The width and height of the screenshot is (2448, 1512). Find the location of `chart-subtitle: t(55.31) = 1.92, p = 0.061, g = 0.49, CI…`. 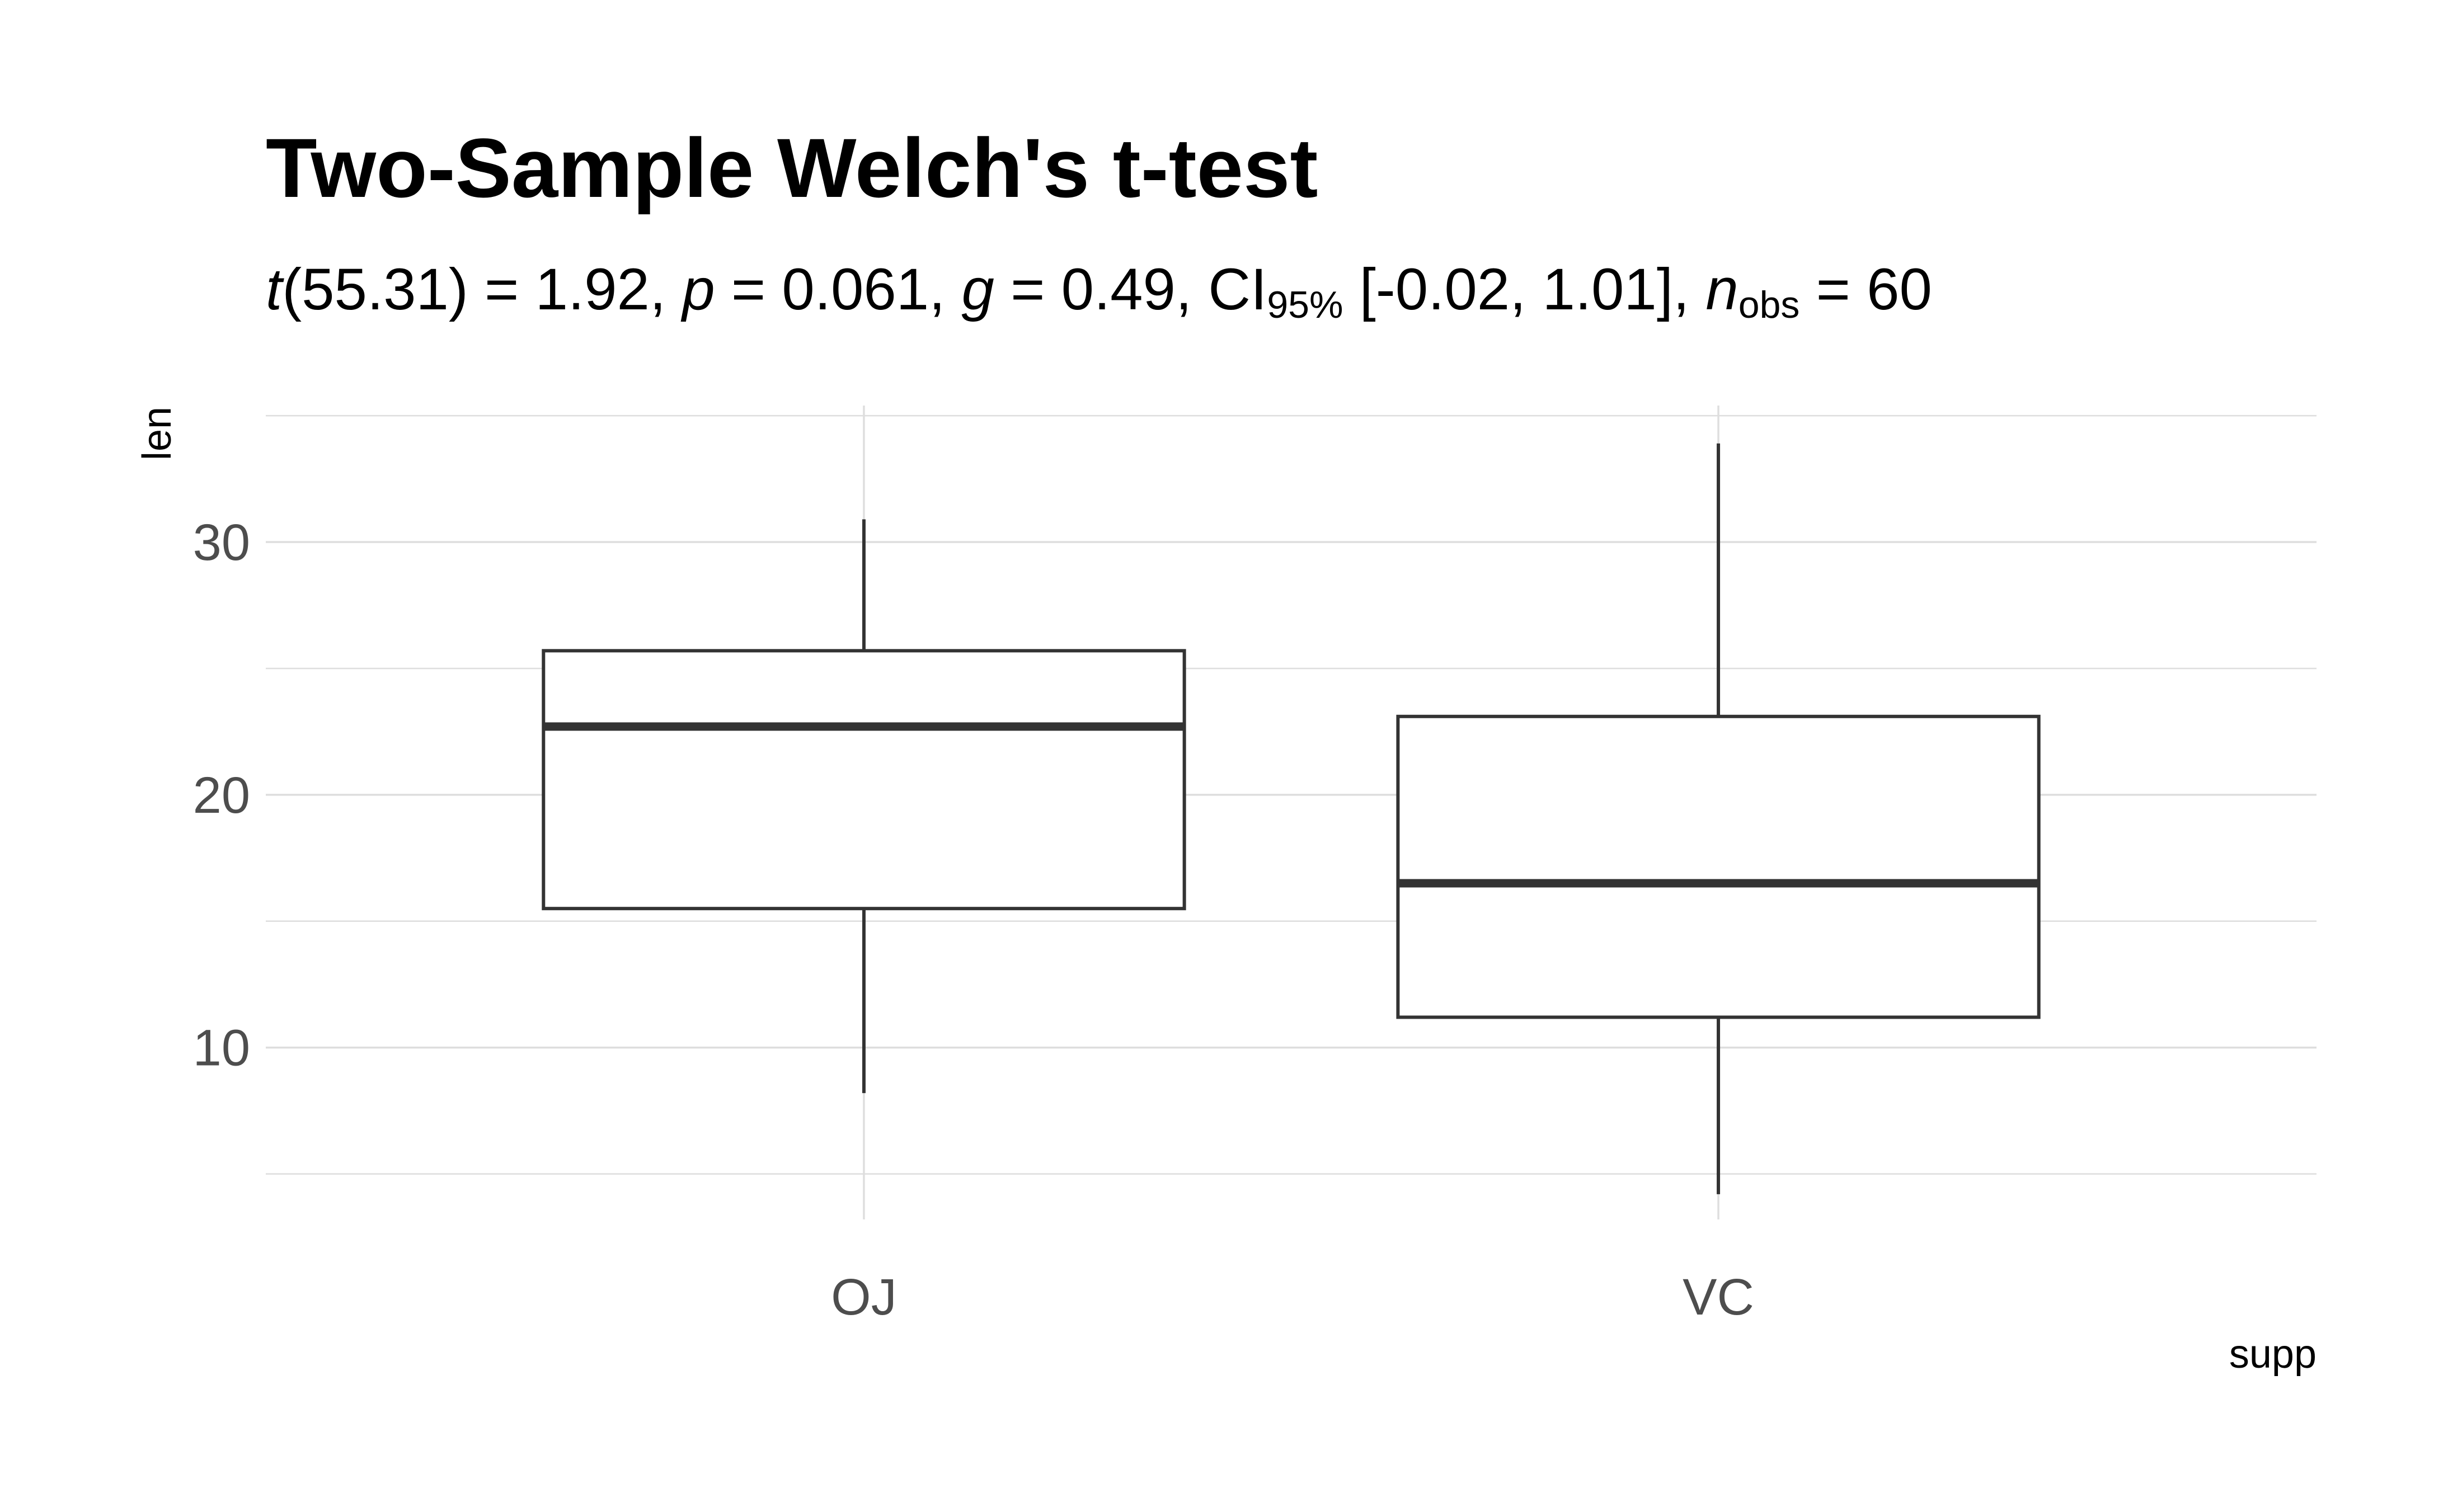

chart-subtitle: t(55.31) = 1.92, p = 0.061, g = 0.49, CI… is located at coordinates (1099, 292).